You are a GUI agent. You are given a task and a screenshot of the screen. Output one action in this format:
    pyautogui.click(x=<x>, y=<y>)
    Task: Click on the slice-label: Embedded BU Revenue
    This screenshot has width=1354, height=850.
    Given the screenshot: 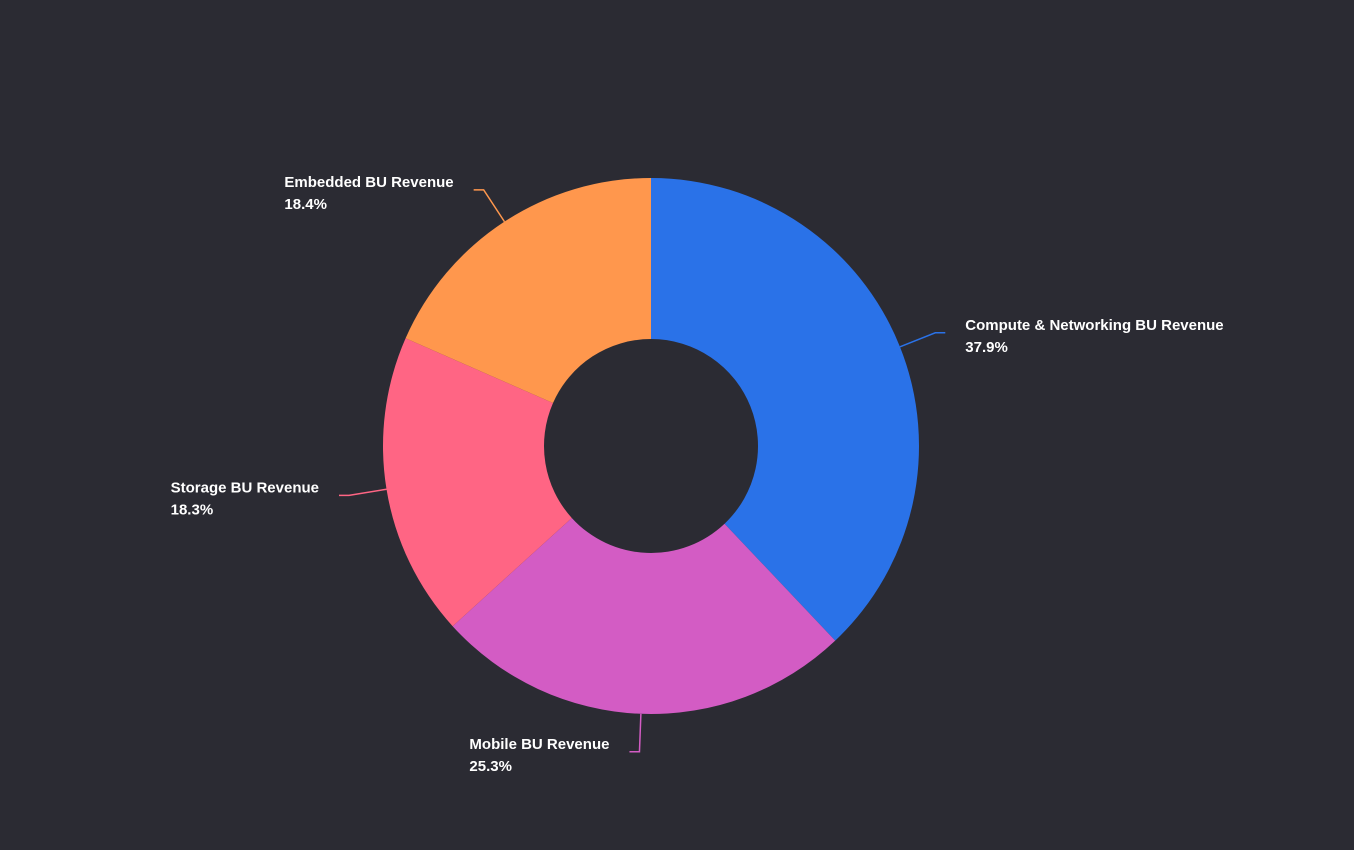 What is the action you would take?
    pyautogui.click(x=368, y=182)
    